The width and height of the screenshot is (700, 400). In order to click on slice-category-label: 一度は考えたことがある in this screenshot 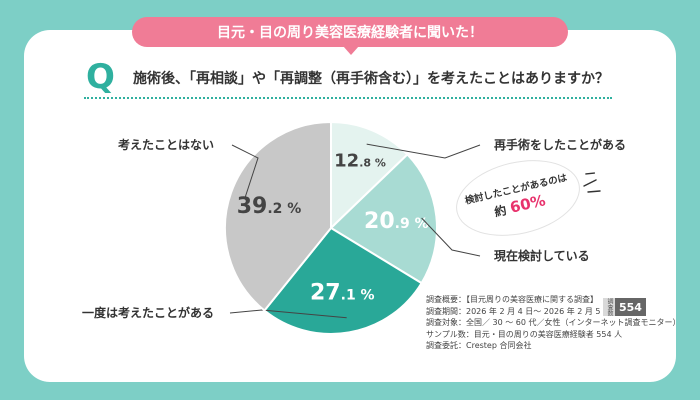, I will do `click(148, 312)`.